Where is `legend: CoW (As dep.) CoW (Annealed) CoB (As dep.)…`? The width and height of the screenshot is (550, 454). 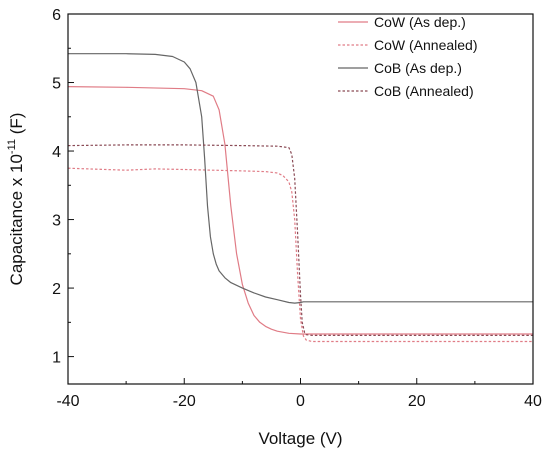
legend: CoW (As dep.) CoW (Annealed) CoB (As dep.)… is located at coordinates (408, 56).